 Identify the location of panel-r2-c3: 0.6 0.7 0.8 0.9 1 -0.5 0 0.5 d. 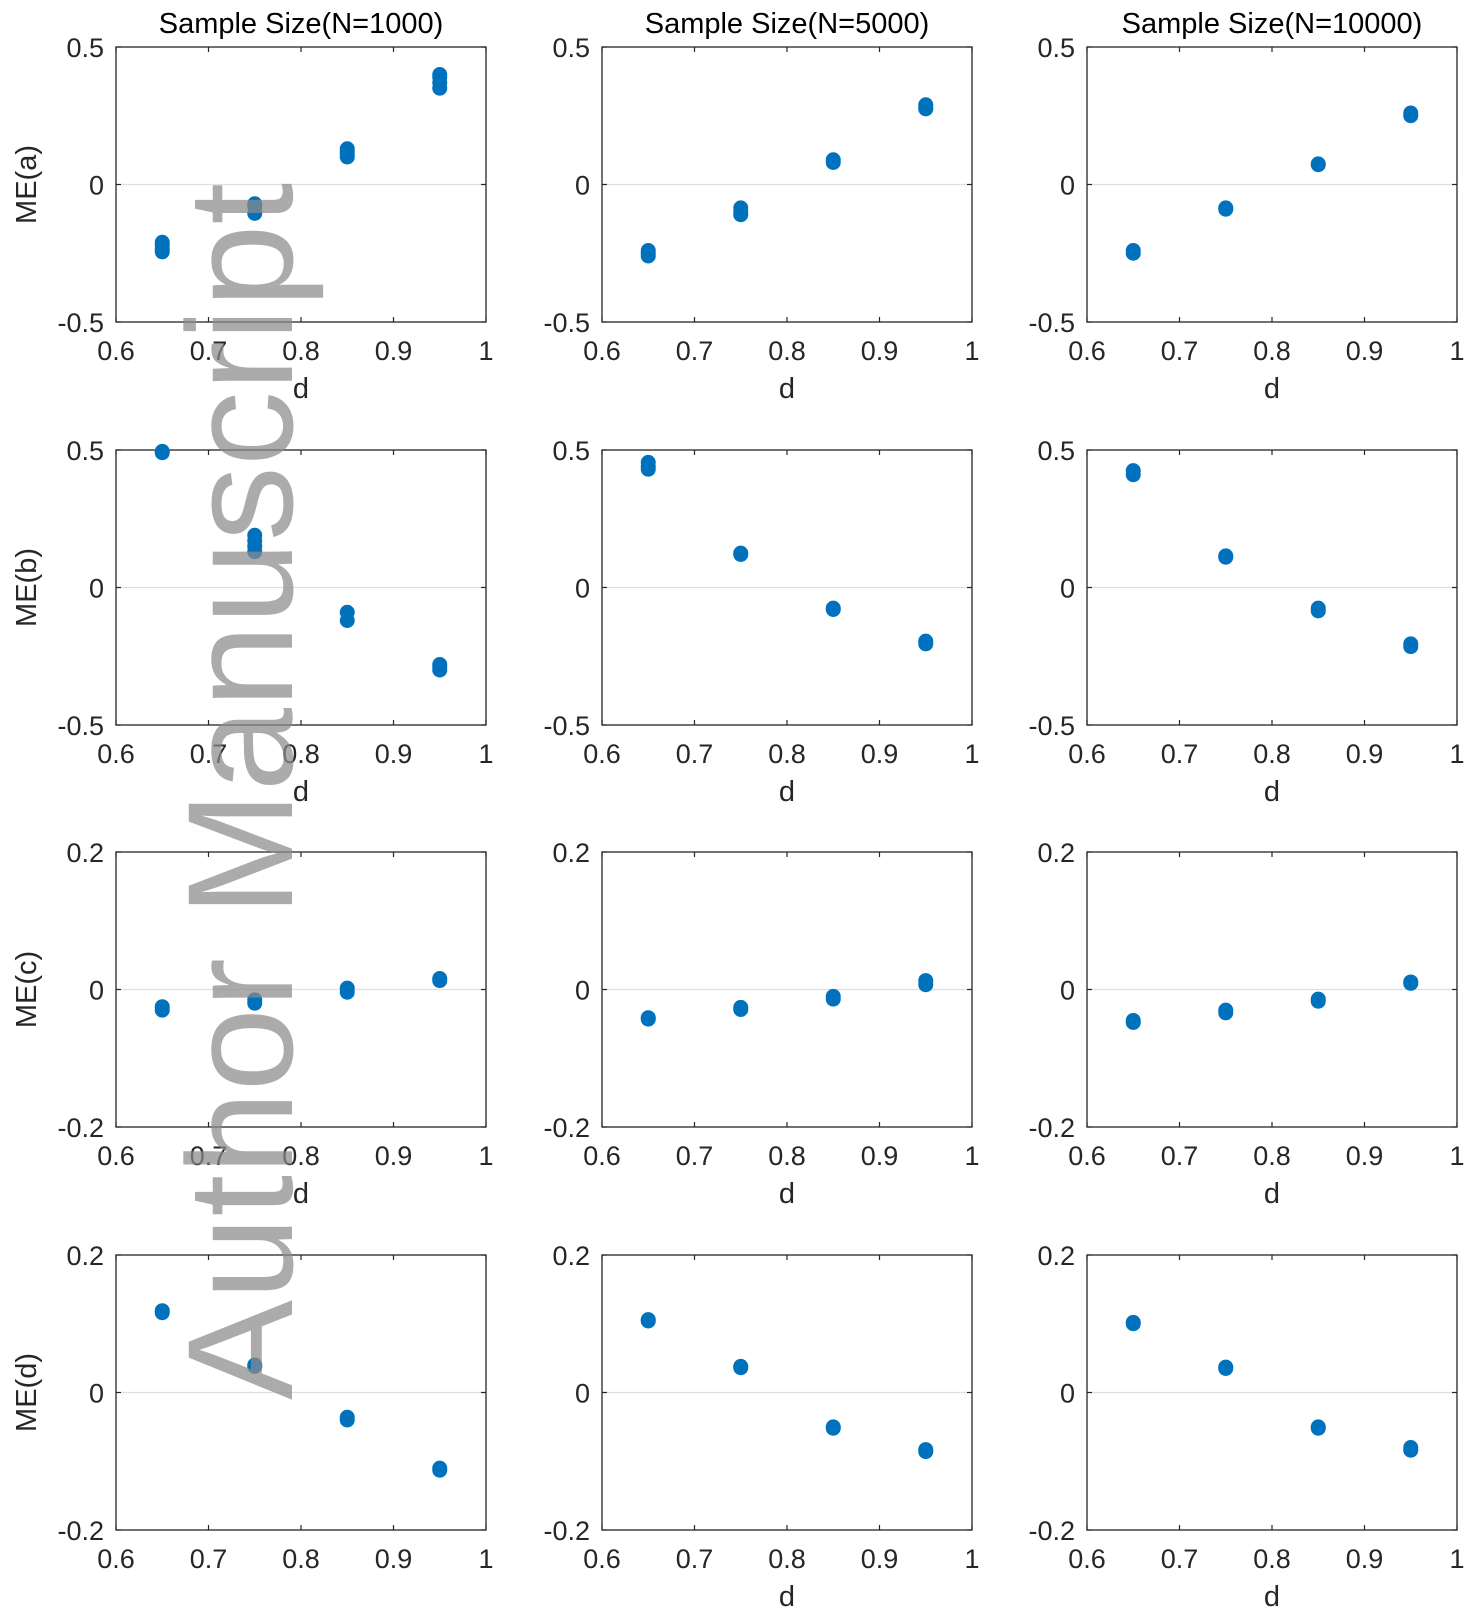
(1246, 622).